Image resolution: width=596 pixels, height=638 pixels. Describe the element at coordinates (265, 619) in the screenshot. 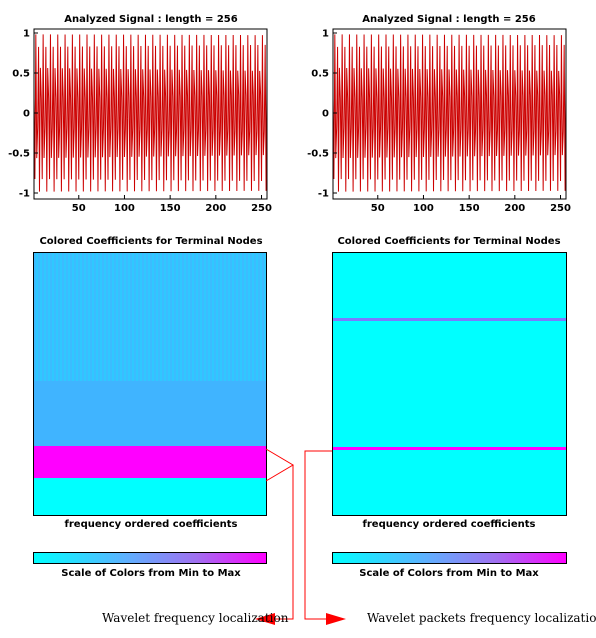

I see `left-arrow-head` at that location.